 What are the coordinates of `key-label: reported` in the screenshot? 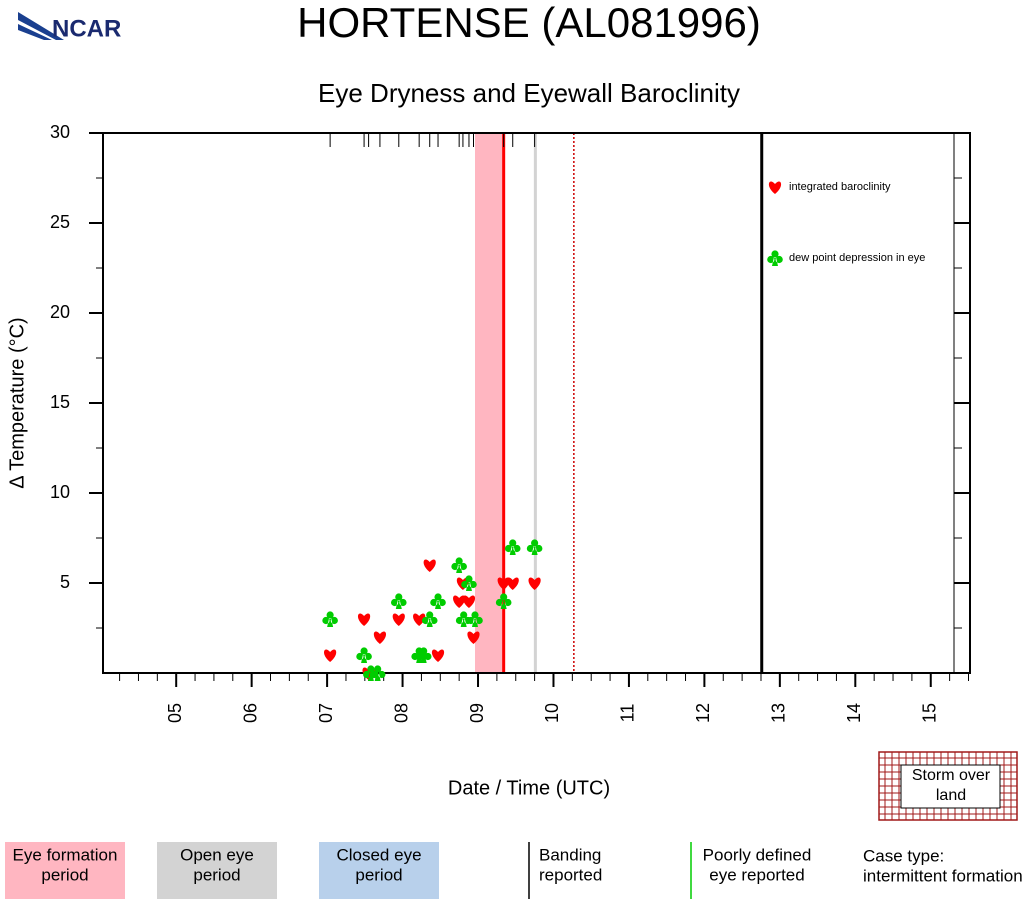 It's located at (570, 874).